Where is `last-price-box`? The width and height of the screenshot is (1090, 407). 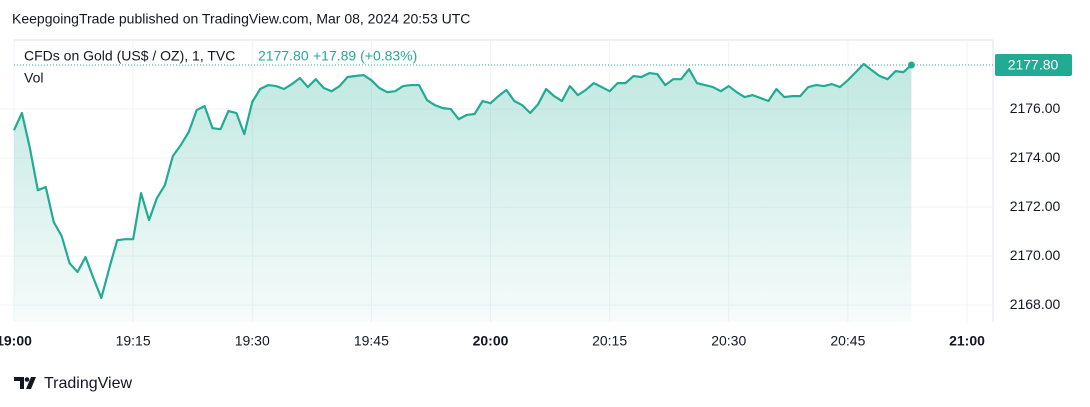 last-price-box is located at coordinates (1033, 64).